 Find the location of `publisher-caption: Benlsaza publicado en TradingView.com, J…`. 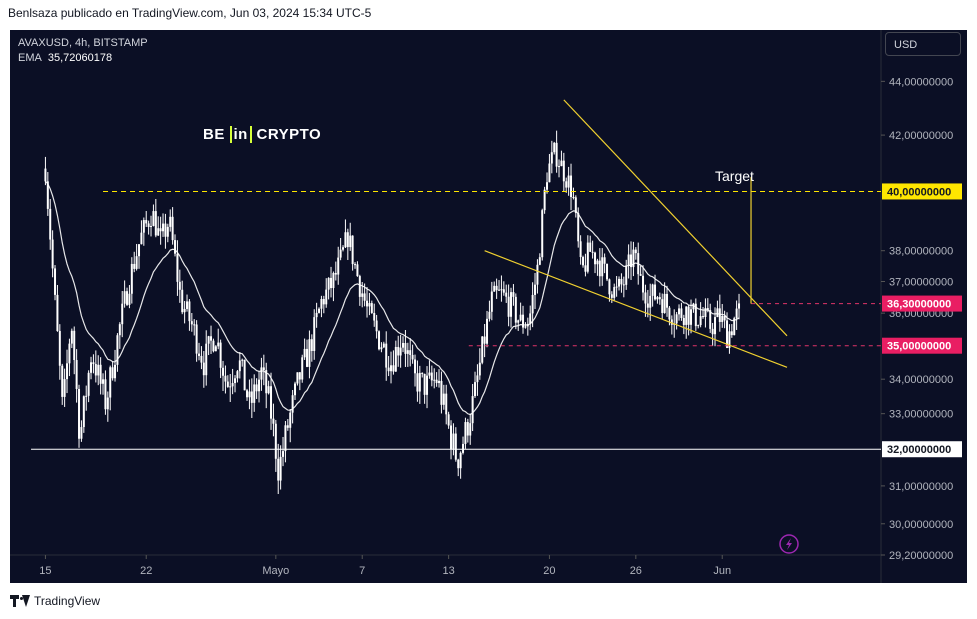

publisher-caption: Benlsaza publicado en TradingView.com, J… is located at coordinates (190, 13).